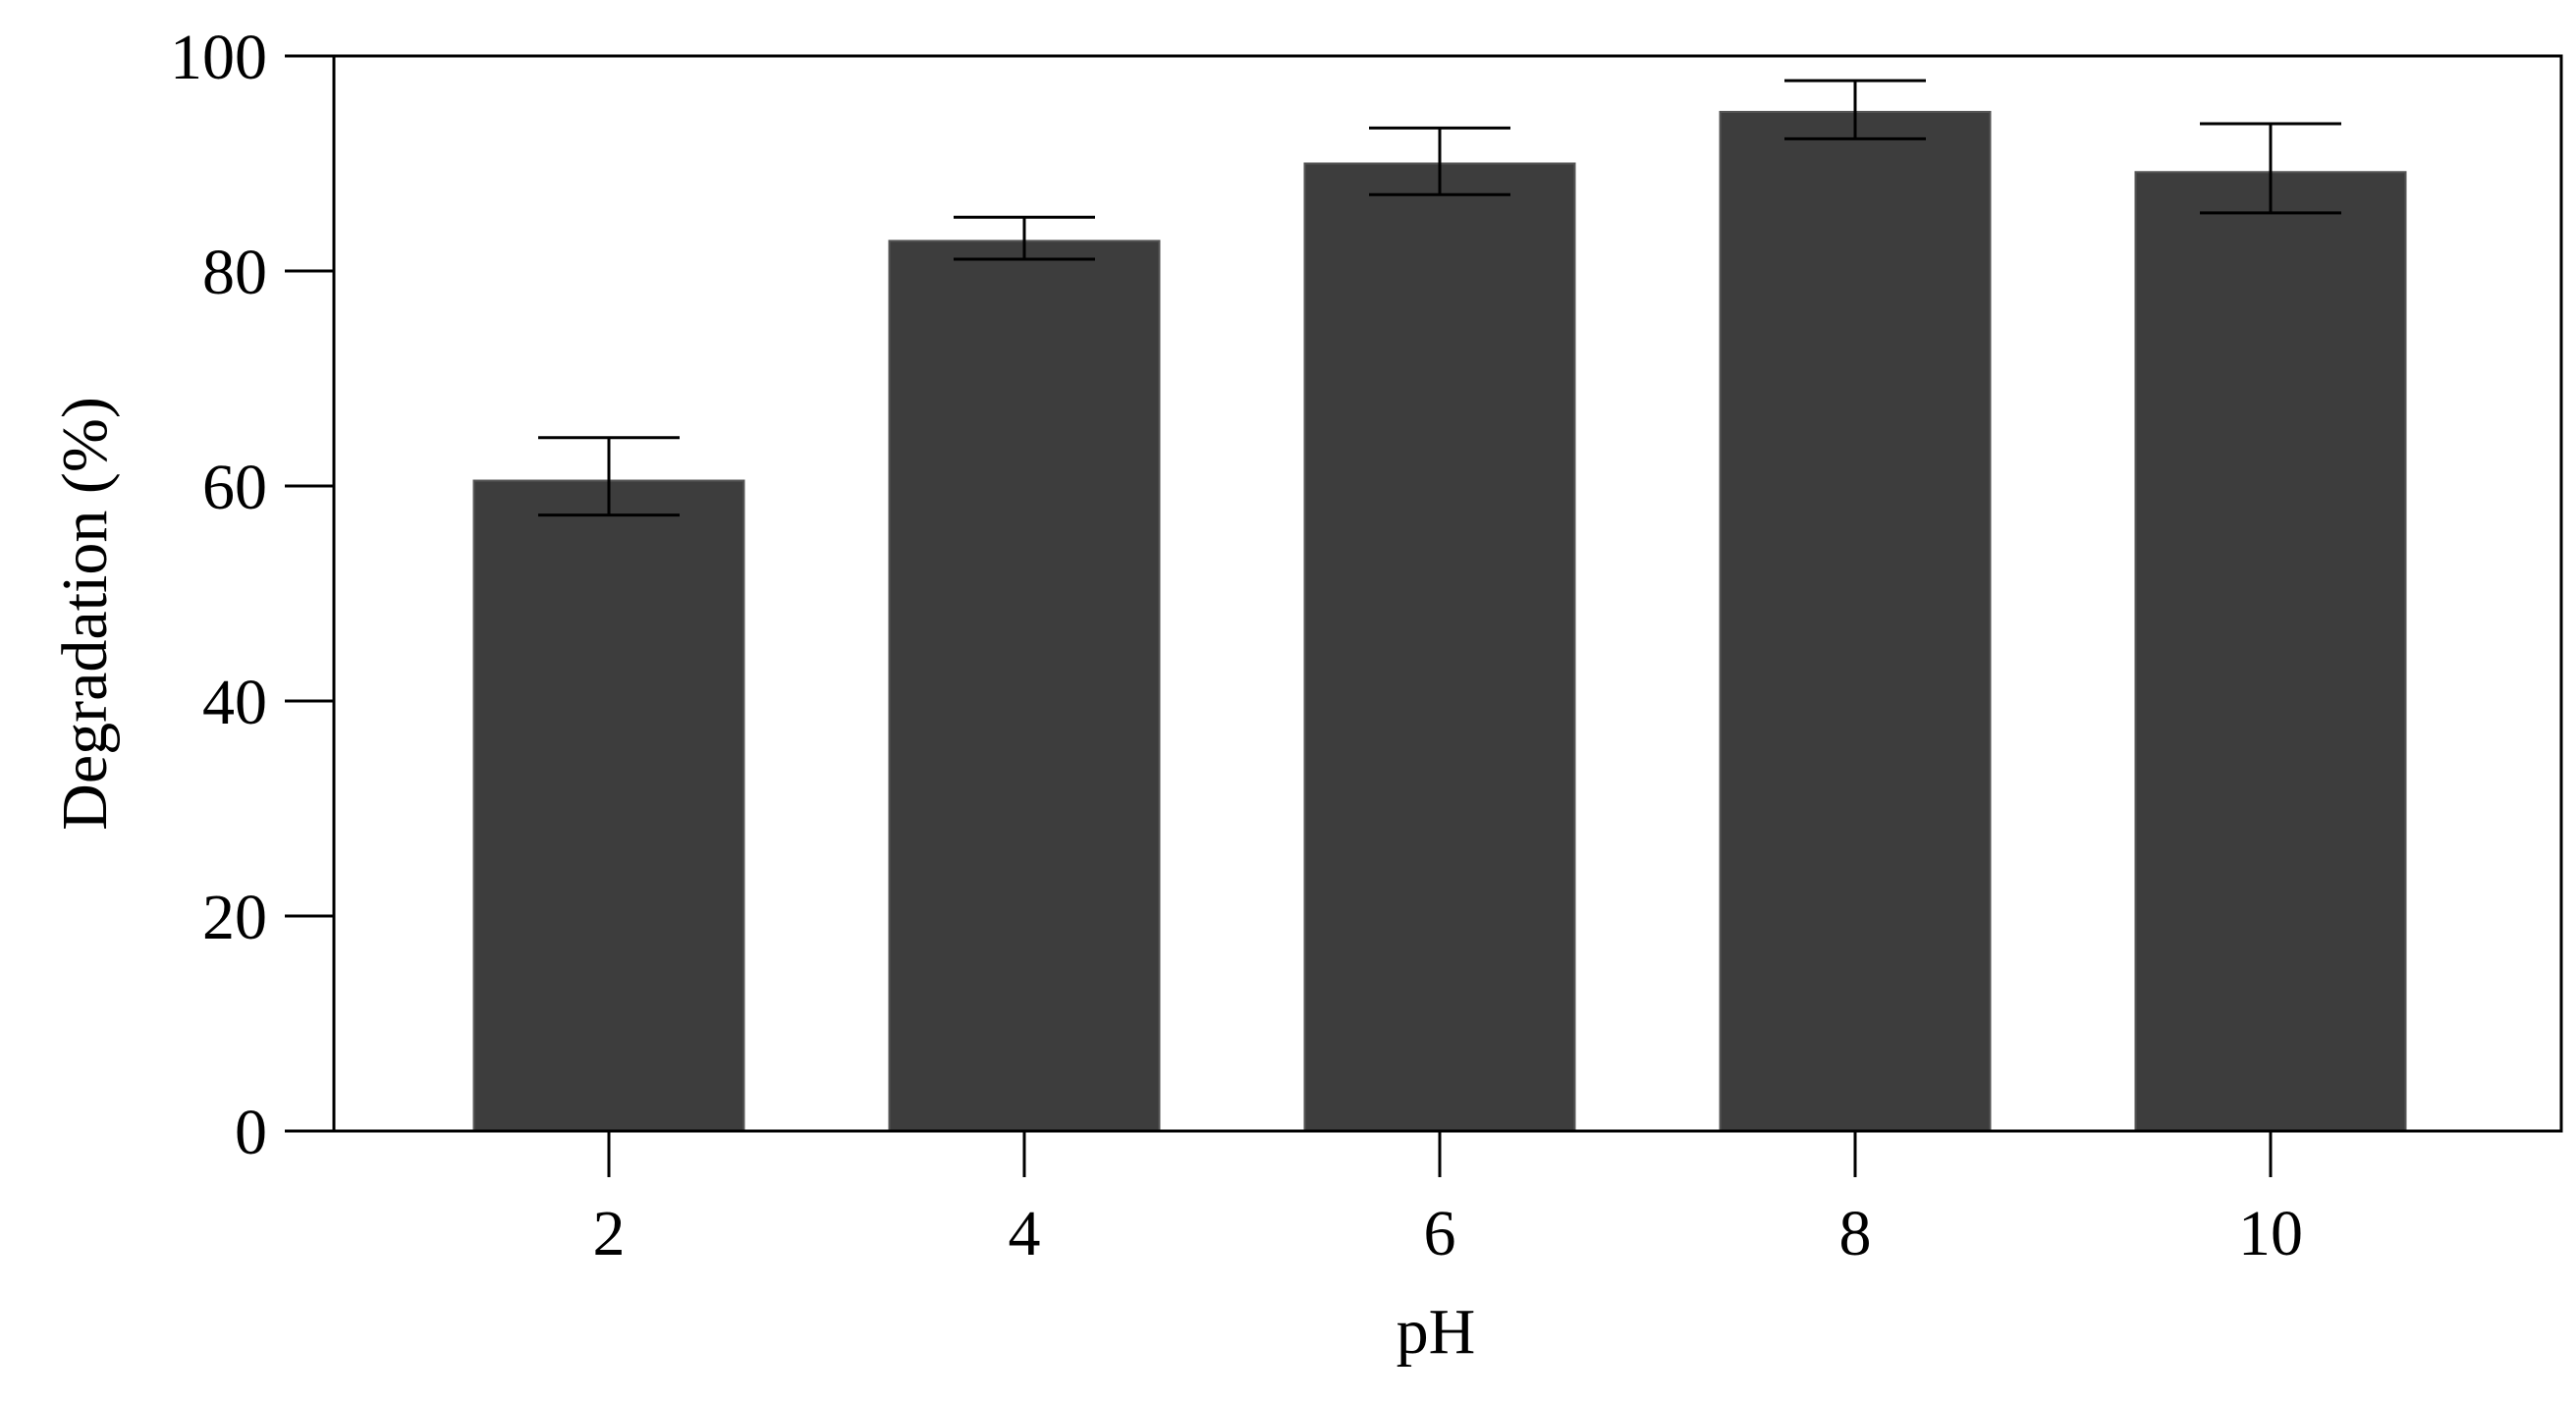  What do you see at coordinates (1856, 1233) in the screenshot?
I see `x-tick-label-8: 8` at bounding box center [1856, 1233].